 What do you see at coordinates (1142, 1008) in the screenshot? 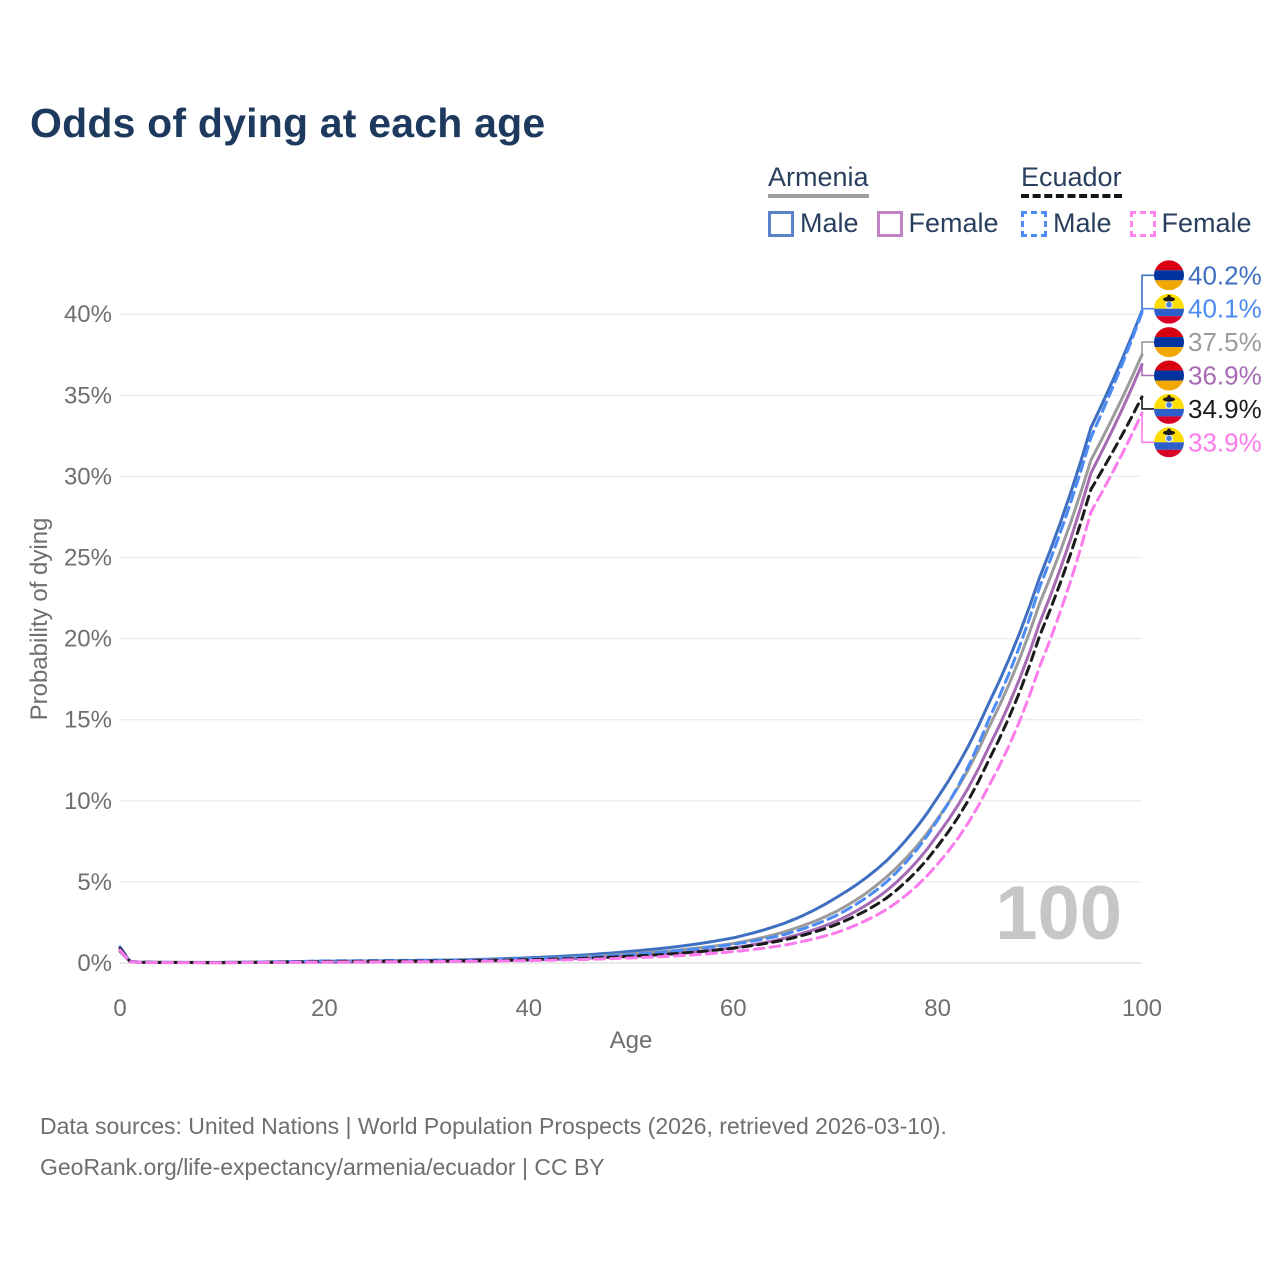
I see `x-tick-100: 100` at bounding box center [1142, 1008].